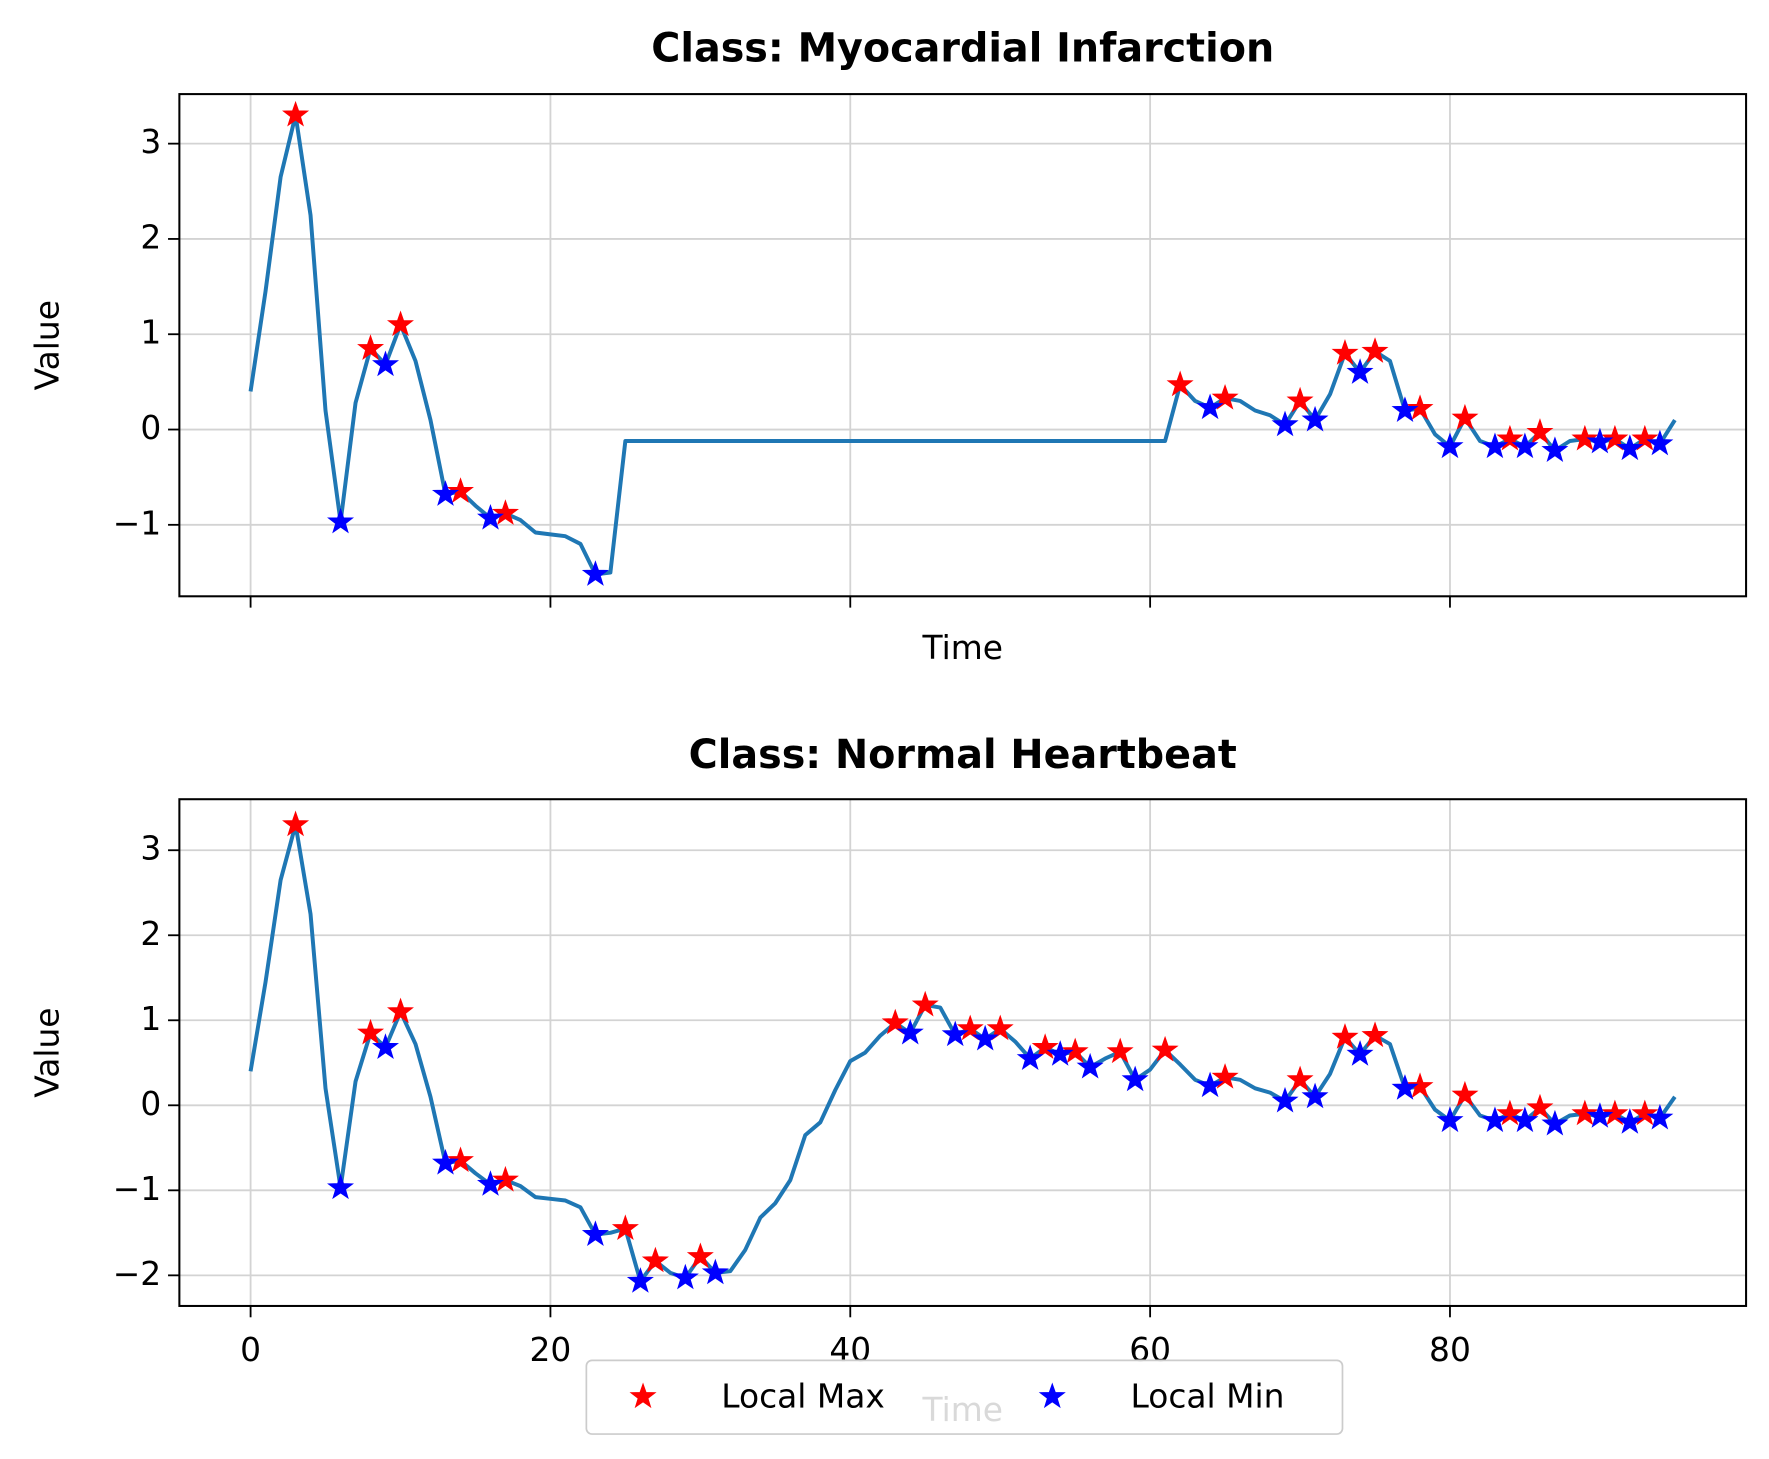 This screenshot has height=1459, width=1769. What do you see at coordinates (964, 1397) in the screenshot?
I see `legend-box` at bounding box center [964, 1397].